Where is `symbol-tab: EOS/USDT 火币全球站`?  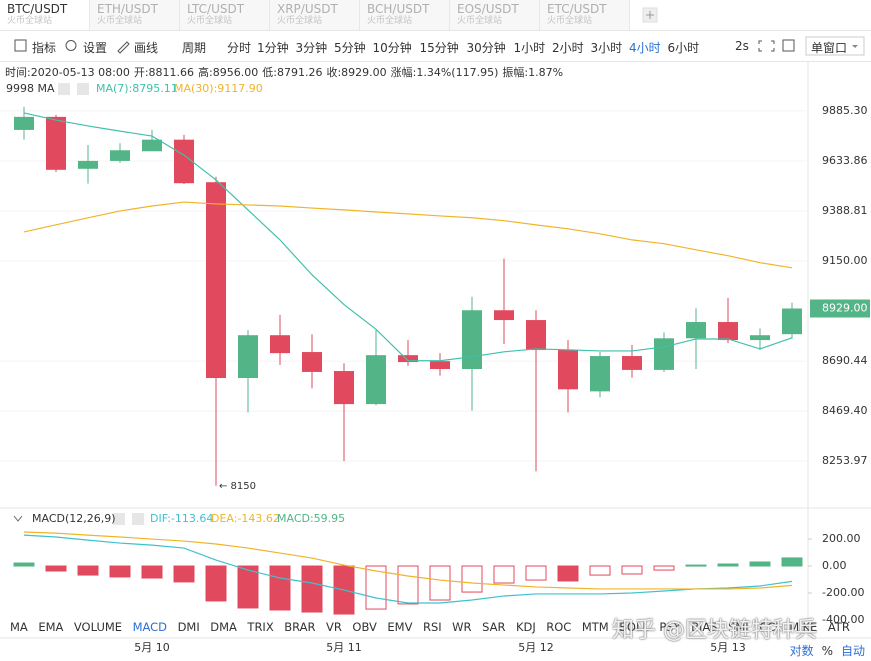
symbol-tab: EOS/USDT 火币全球站 is located at coordinates (495, 15).